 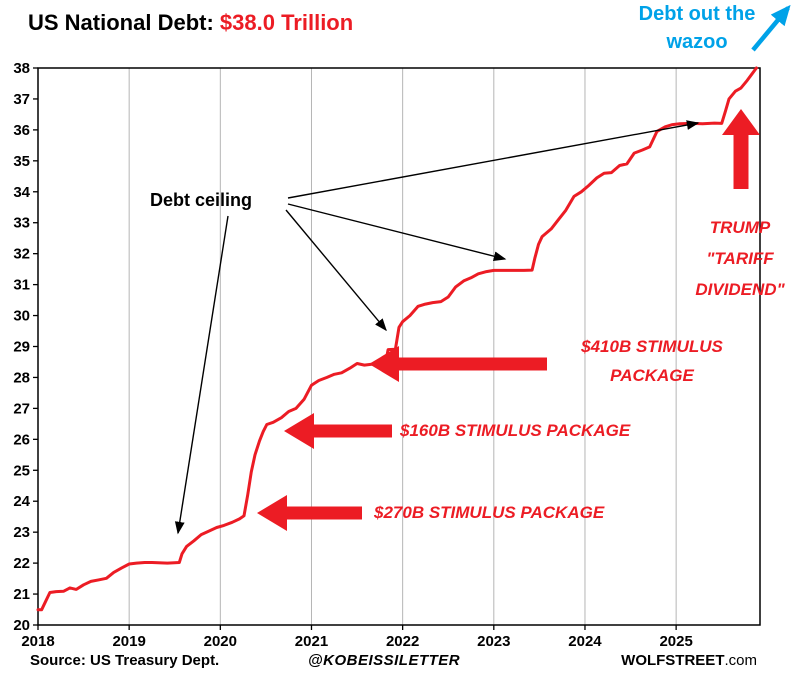 I want to click on stimulus-arrows, so click(x=402, y=438).